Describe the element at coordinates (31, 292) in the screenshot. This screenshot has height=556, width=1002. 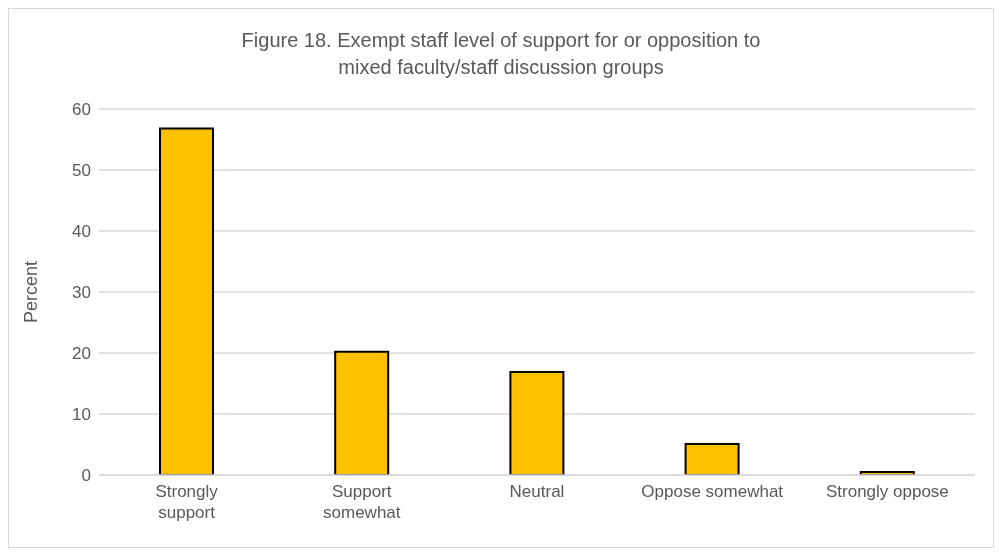
I see `y-axis-title: Percent` at that location.